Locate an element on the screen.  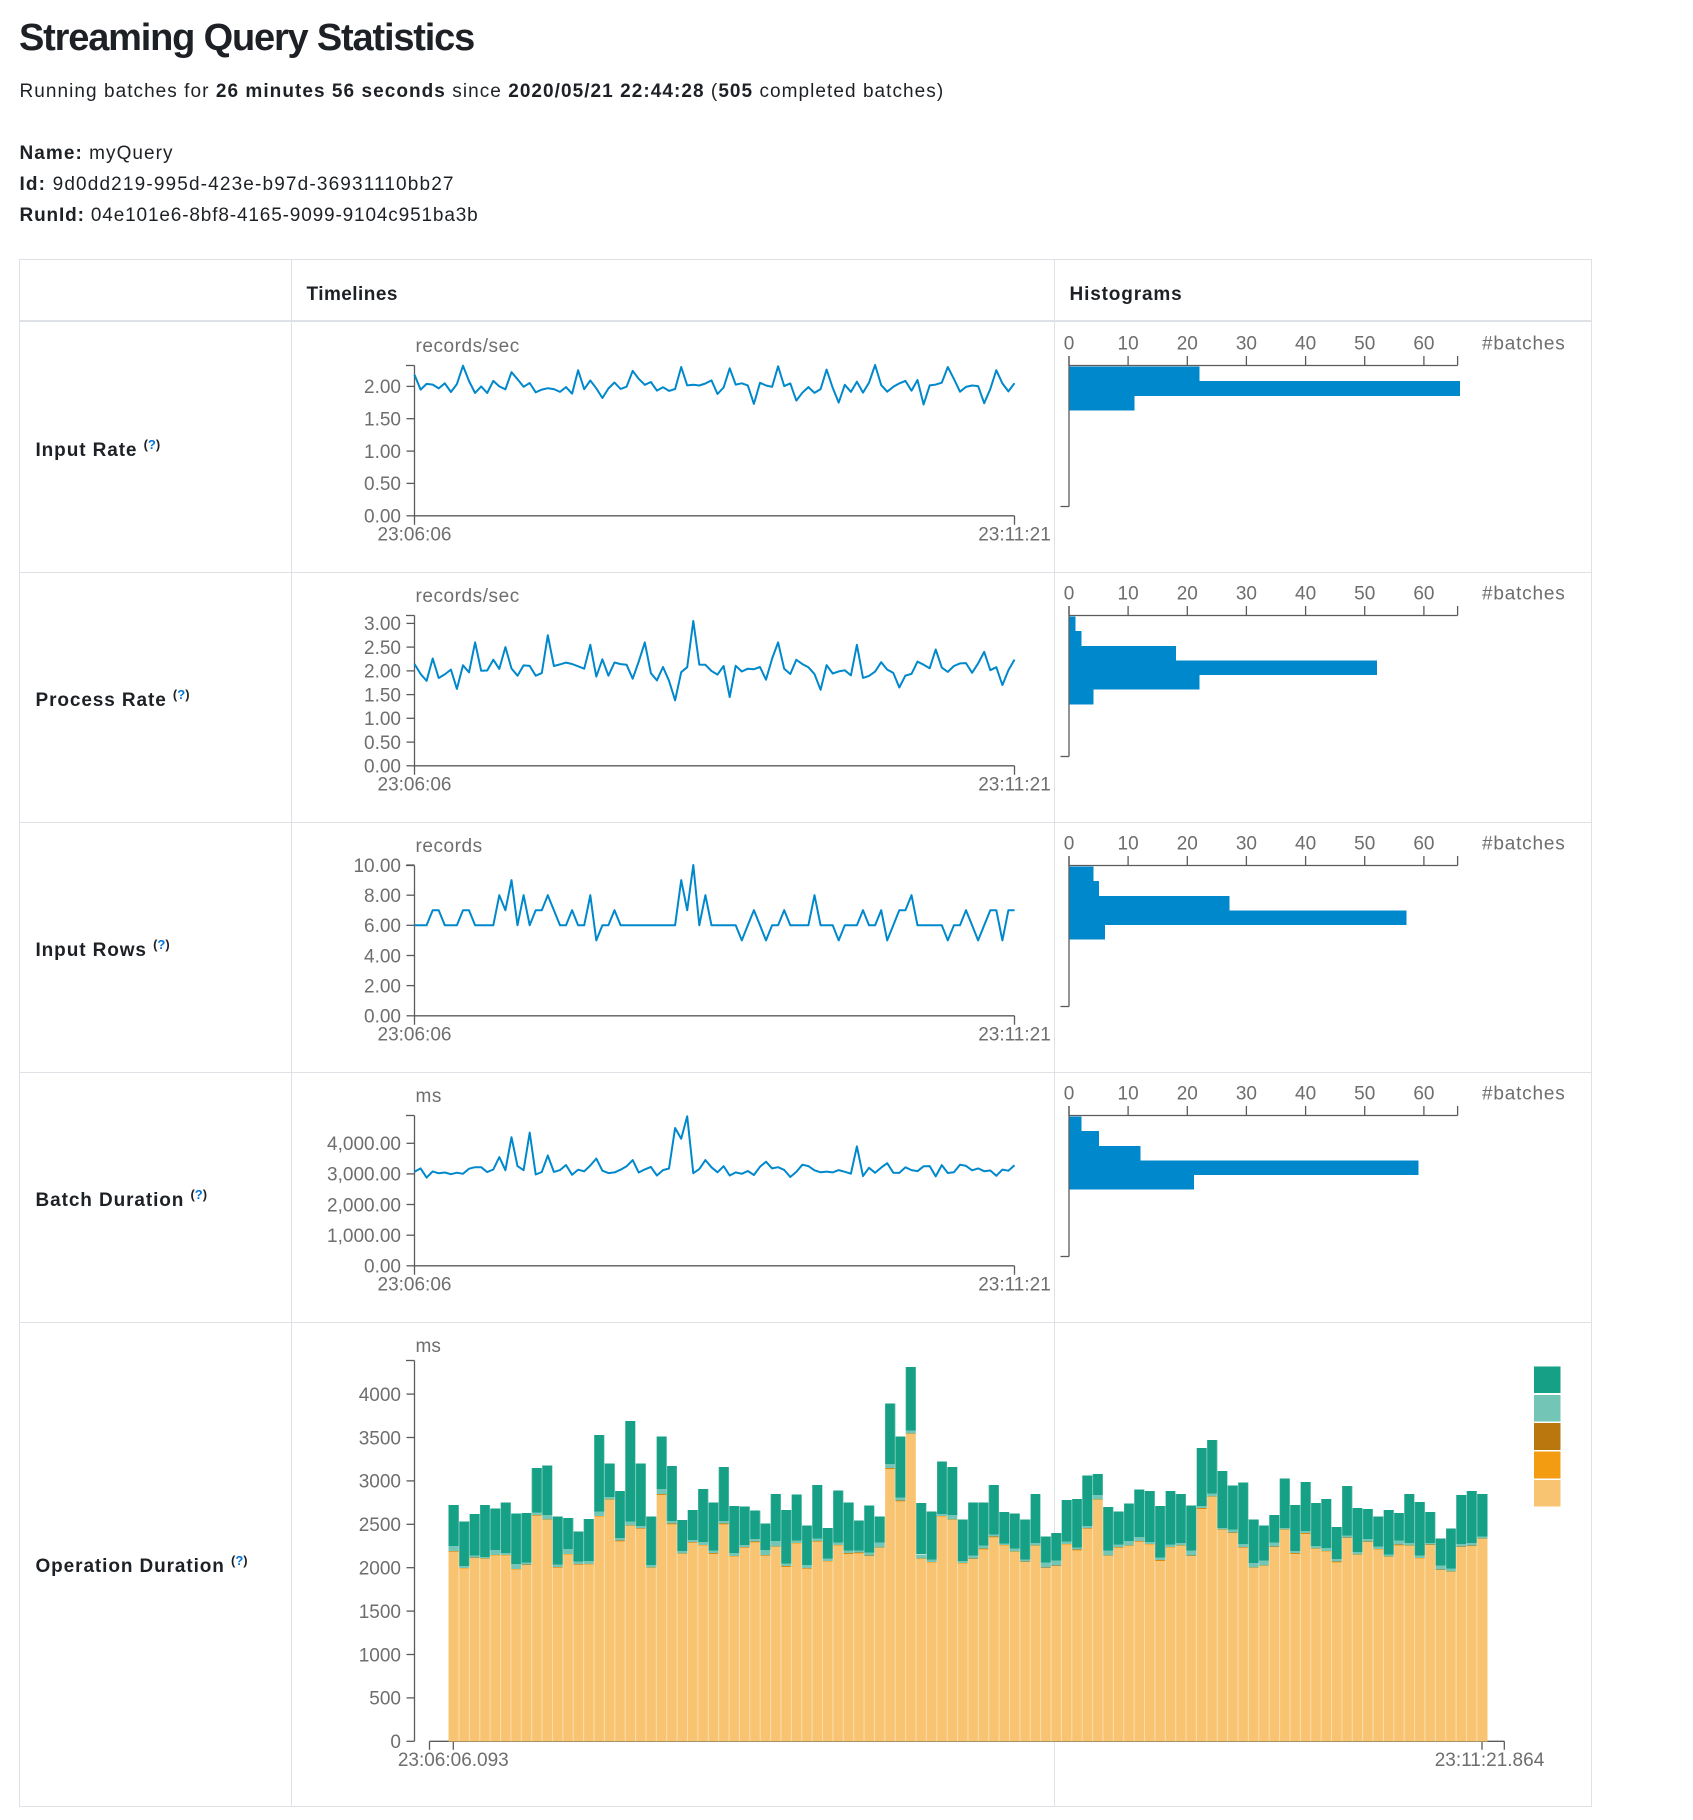
svg-text: 2000 is located at coordinates (380, 1569).